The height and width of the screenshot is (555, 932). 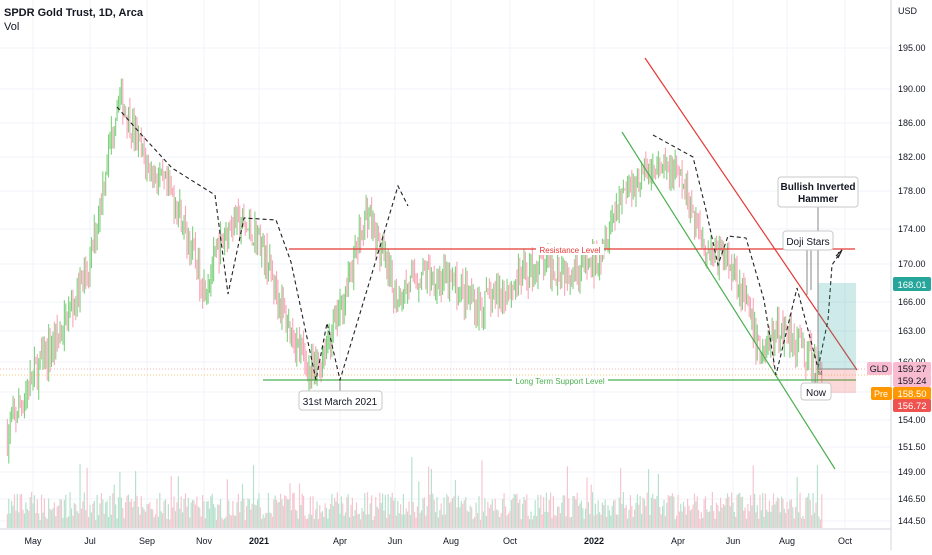 I want to click on position-target-zone, so click(x=837, y=326).